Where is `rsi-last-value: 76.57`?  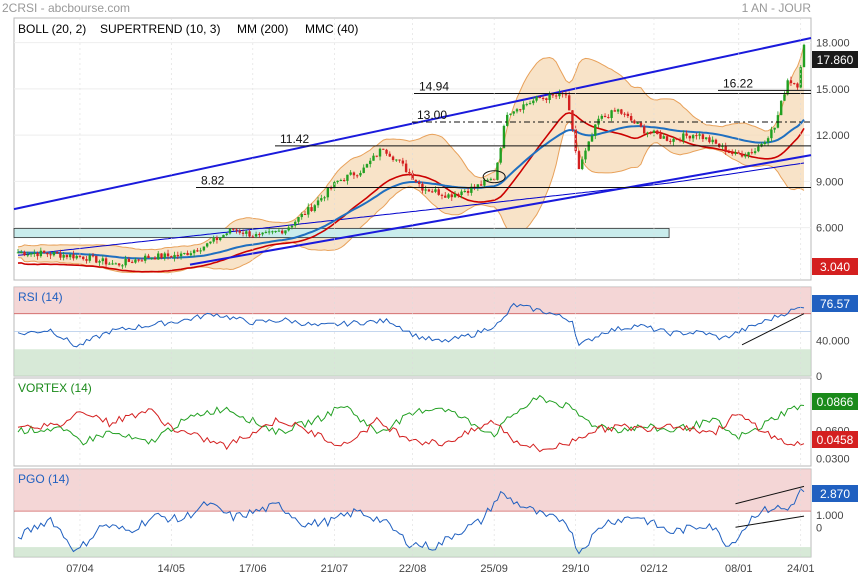 rsi-last-value: 76.57 is located at coordinates (835, 304).